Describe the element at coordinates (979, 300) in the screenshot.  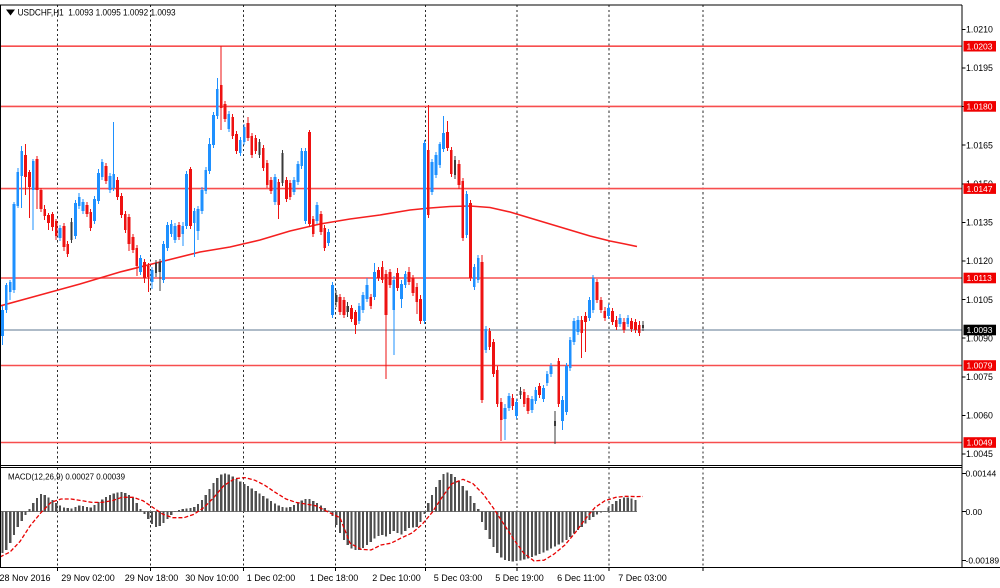
I see `svg-text: 1.0105` at that location.